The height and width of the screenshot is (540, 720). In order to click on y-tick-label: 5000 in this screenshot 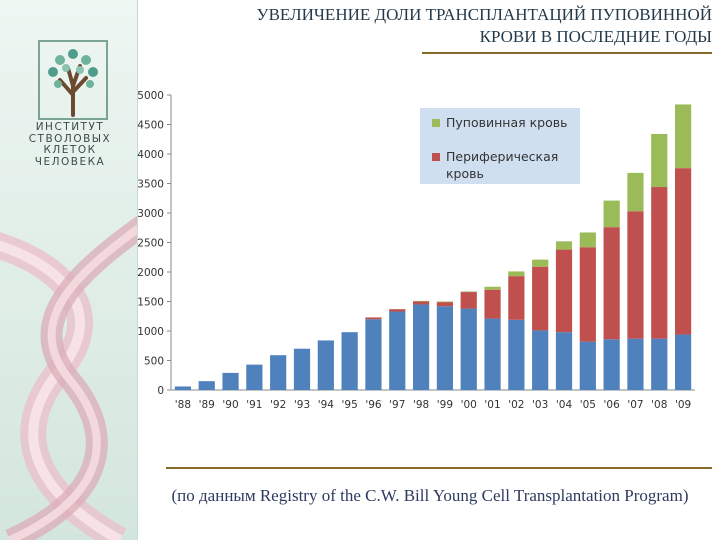, I will do `click(150, 96)`.